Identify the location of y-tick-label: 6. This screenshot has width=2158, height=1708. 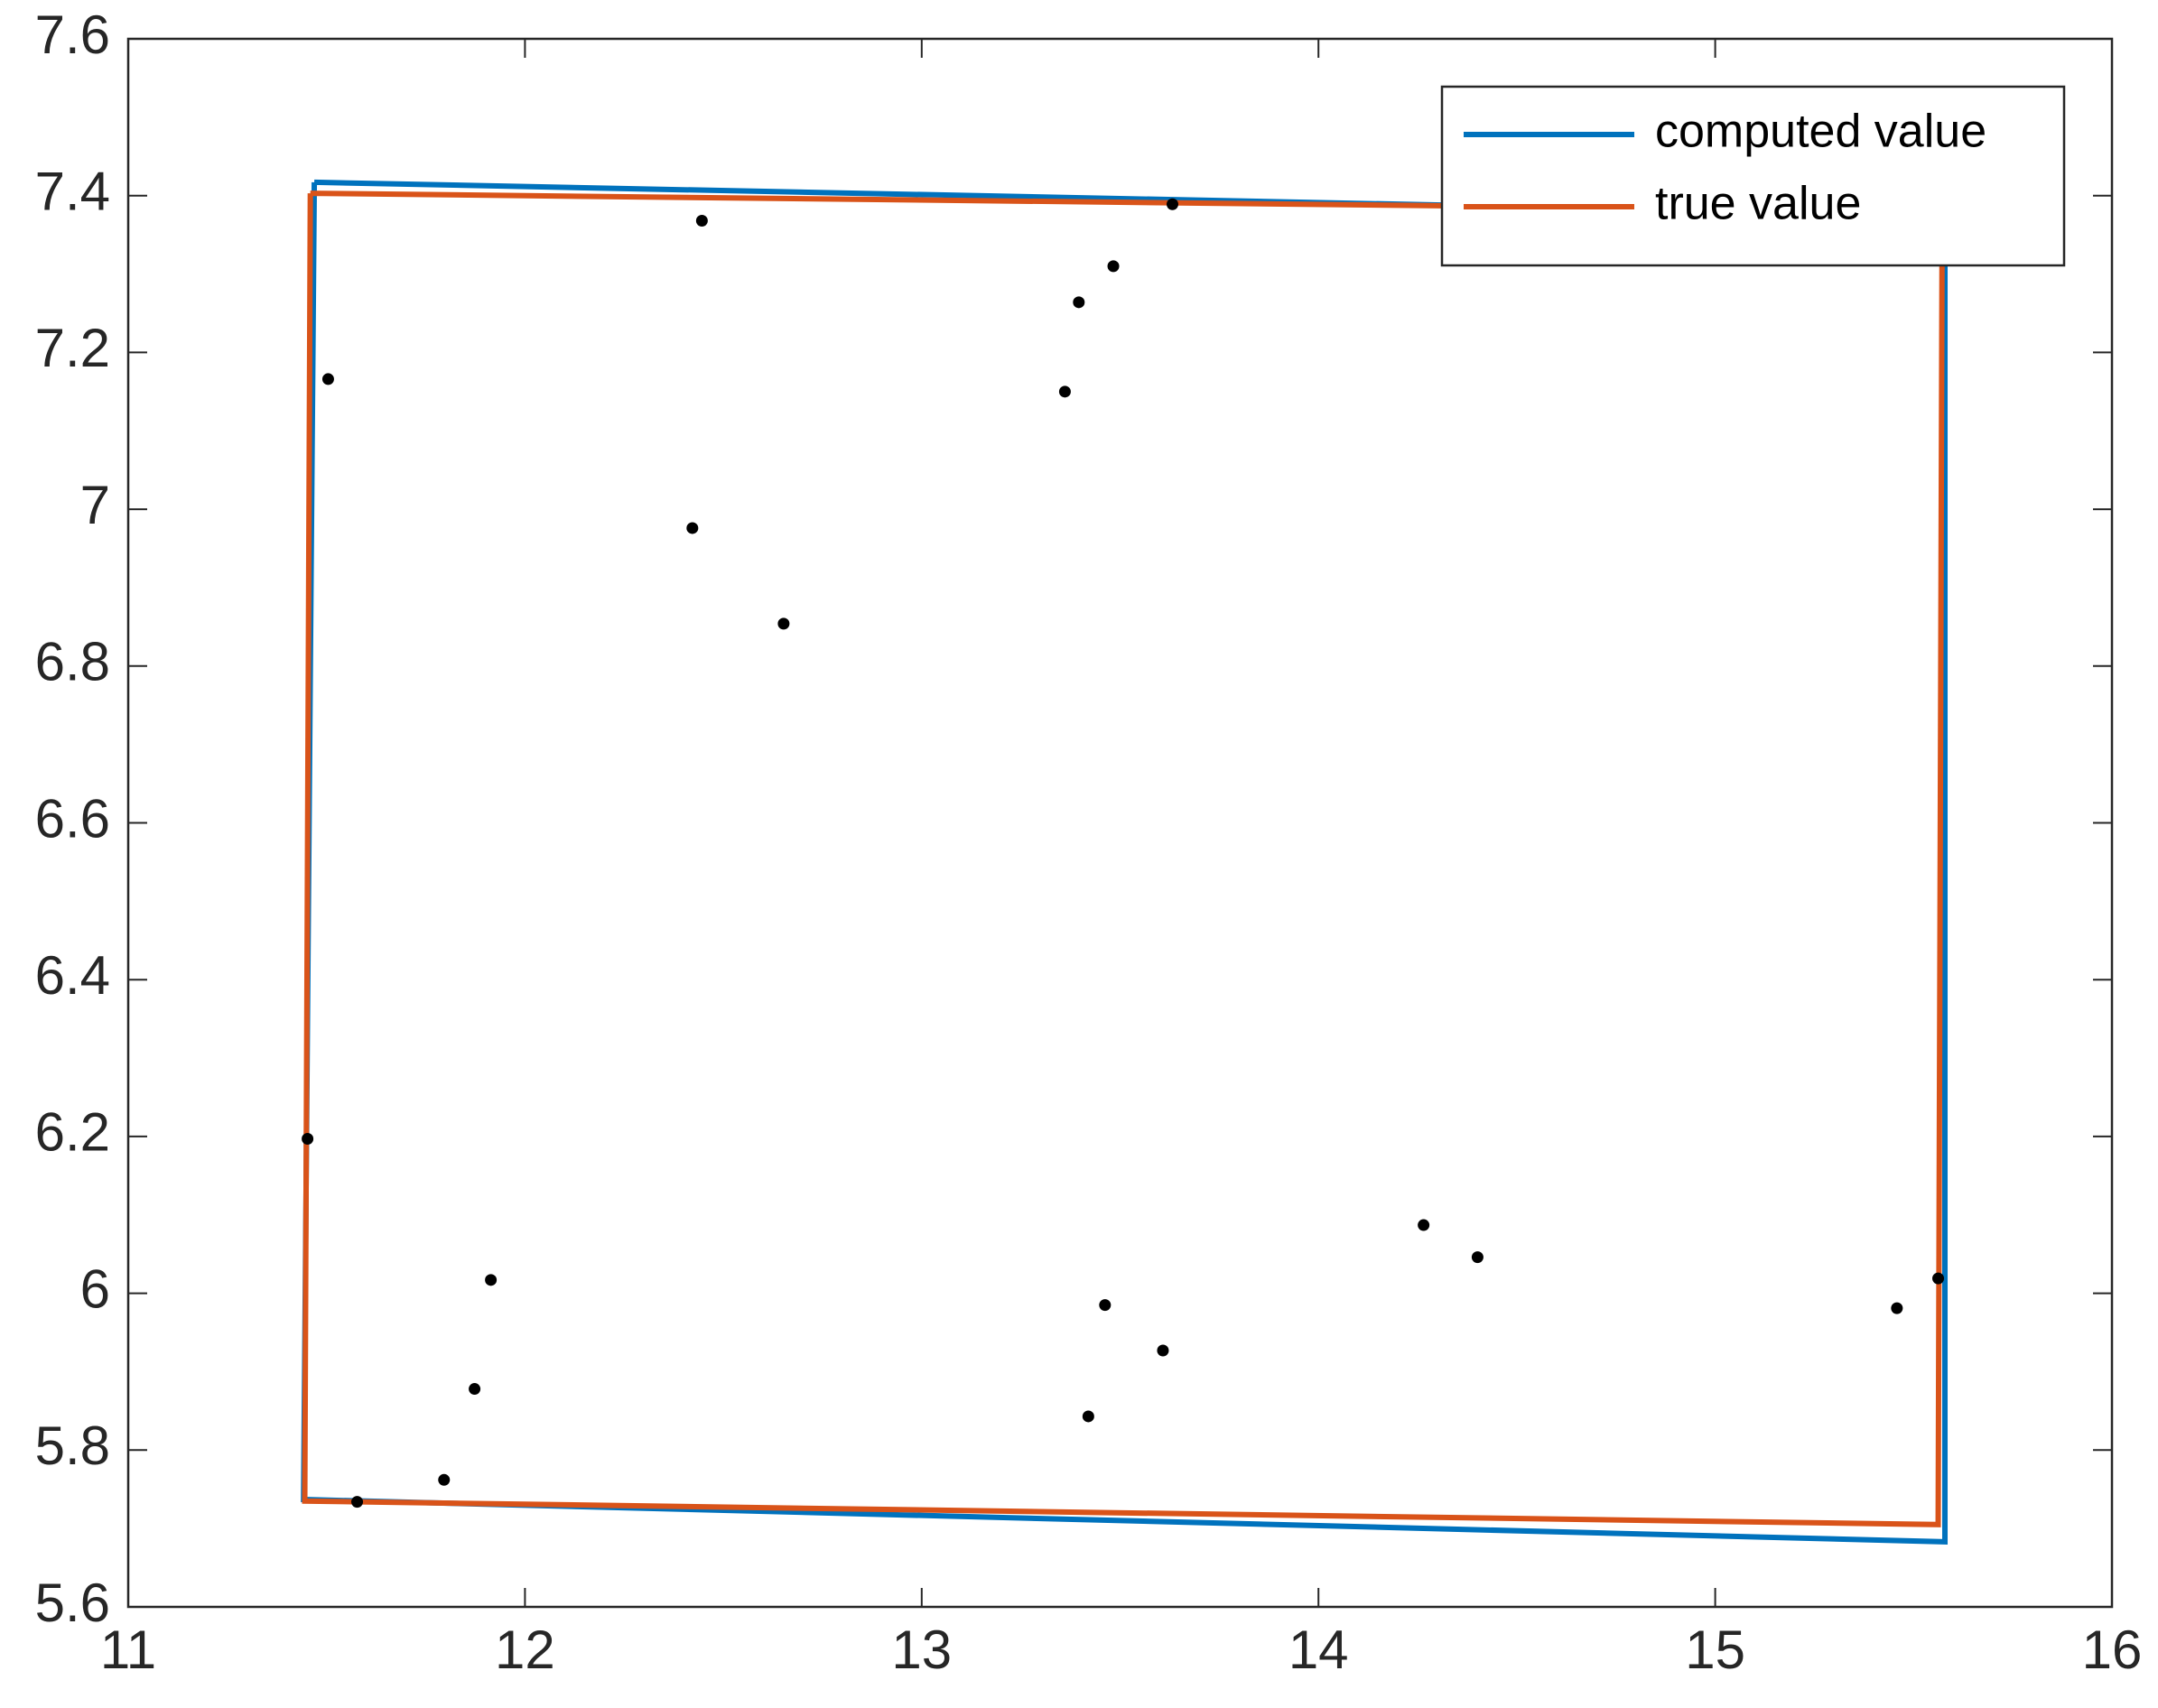
(95, 1288).